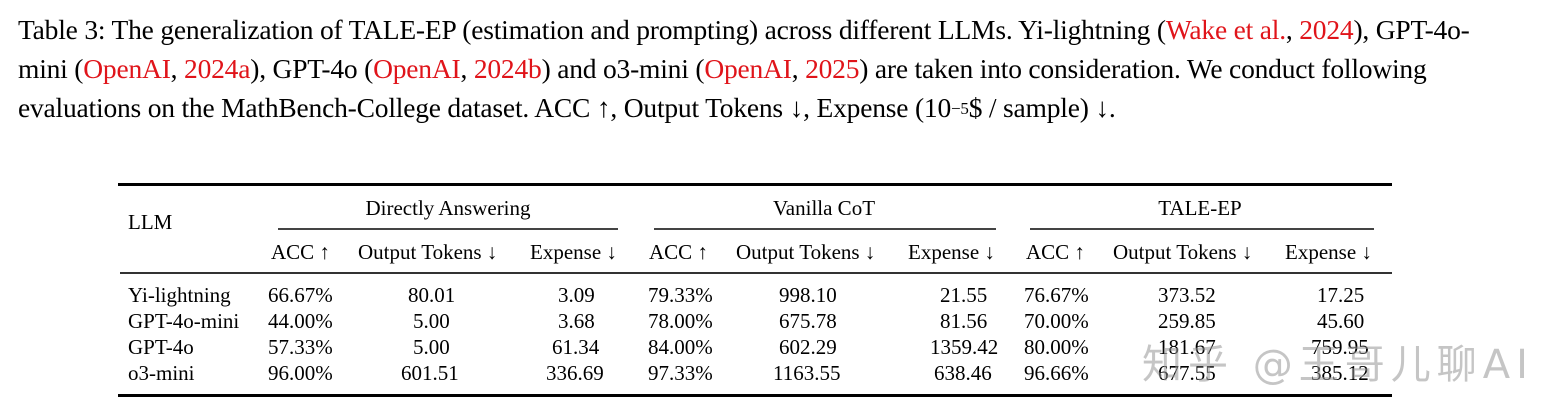 The width and height of the screenshot is (1546, 420). I want to click on citation-year-link: 2024a, so click(217, 68).